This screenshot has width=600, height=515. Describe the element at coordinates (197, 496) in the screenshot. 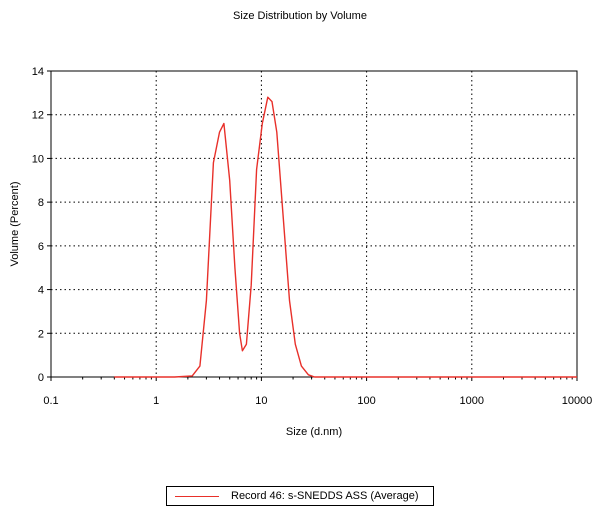

I see `legend-swatch` at that location.